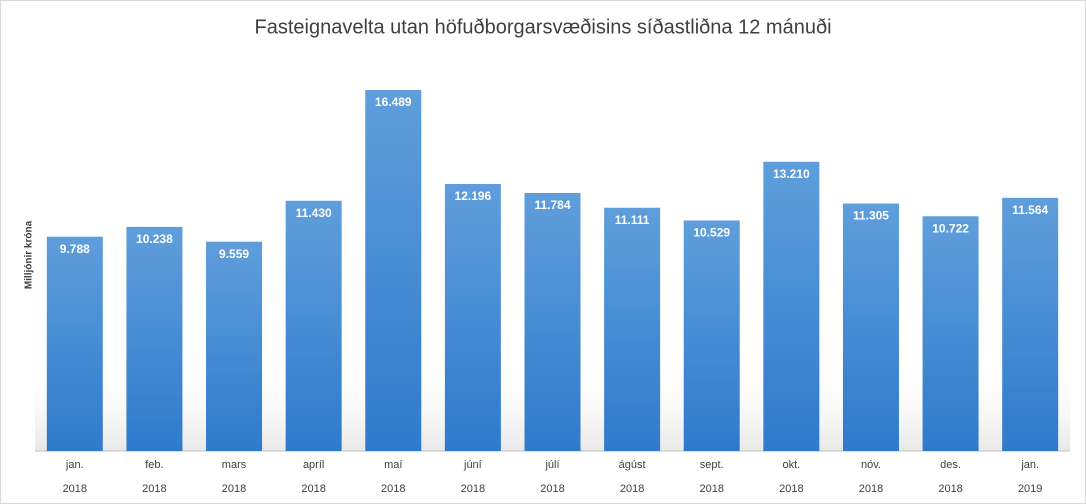  Describe the element at coordinates (950, 465) in the screenshot. I see `x-tick-label: des.` at that location.